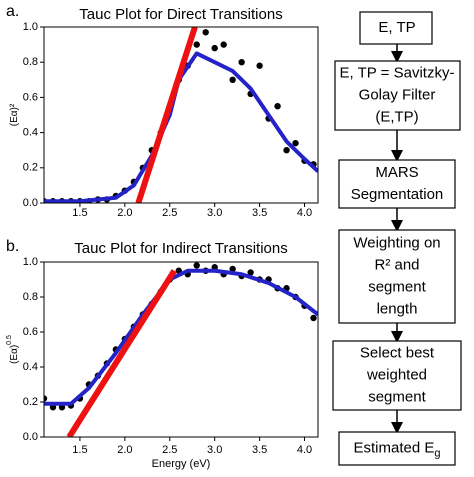 Image resolution: width=474 pixels, height=477 pixels. I want to click on flow-text: E, TP = Savitzky-, so click(397, 72).